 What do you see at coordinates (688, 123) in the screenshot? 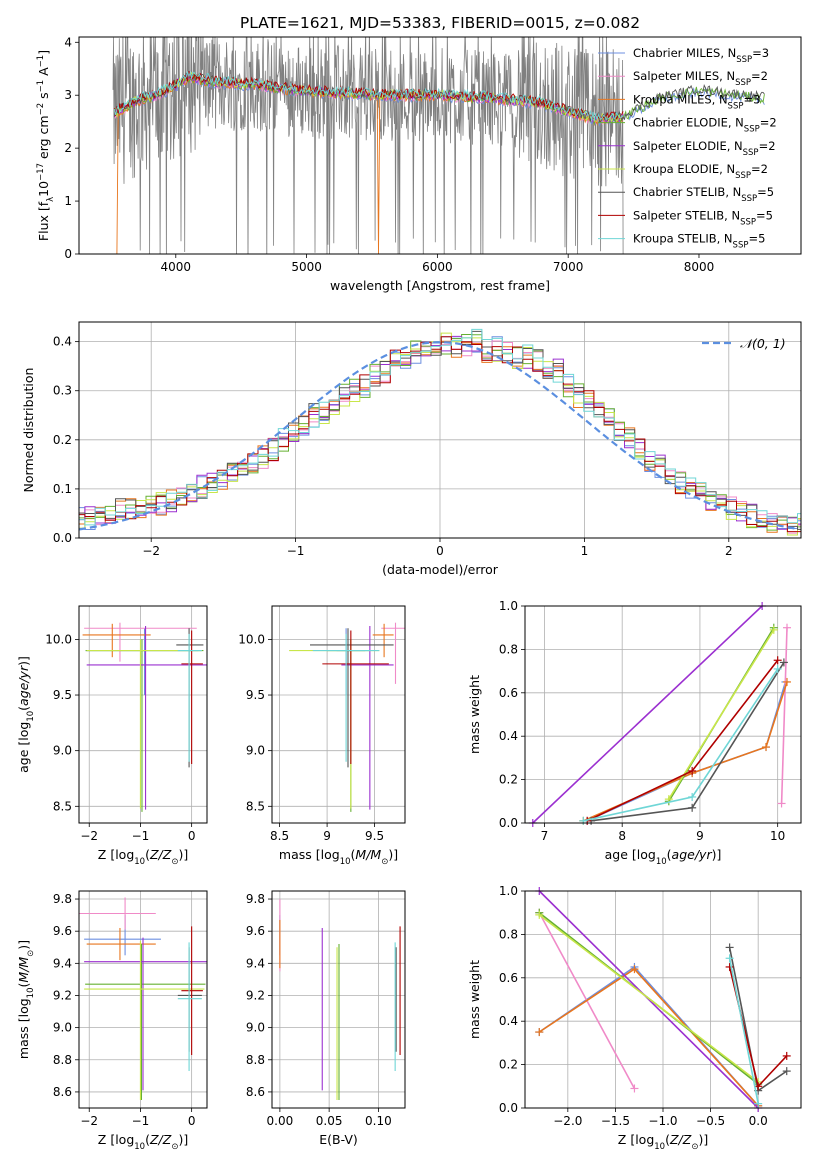
I see `label-part: Chabrier ELODIE, N` at bounding box center [688, 123].